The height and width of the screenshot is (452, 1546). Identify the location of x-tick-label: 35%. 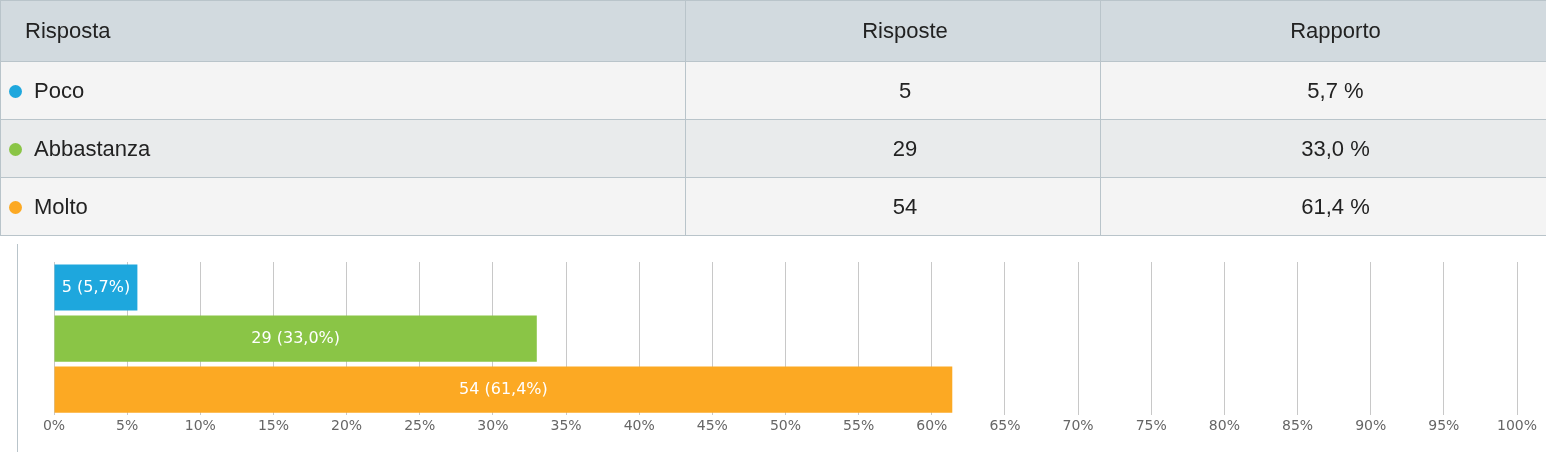
(566, 425).